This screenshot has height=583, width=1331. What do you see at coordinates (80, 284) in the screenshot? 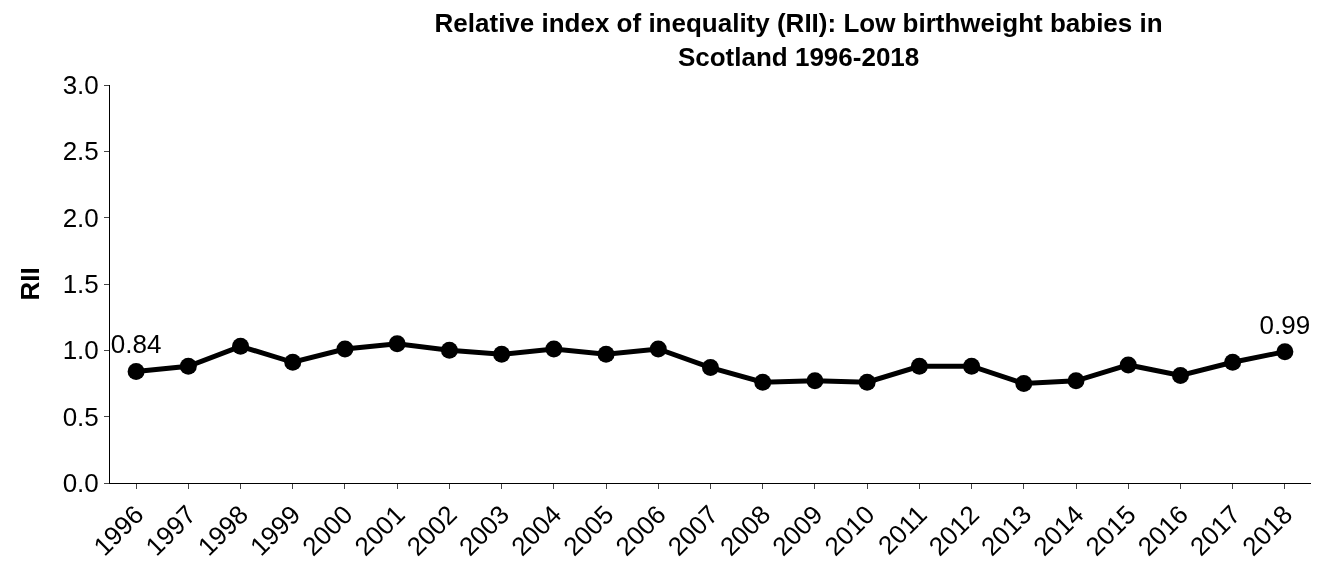
I see `text: 1.5` at bounding box center [80, 284].